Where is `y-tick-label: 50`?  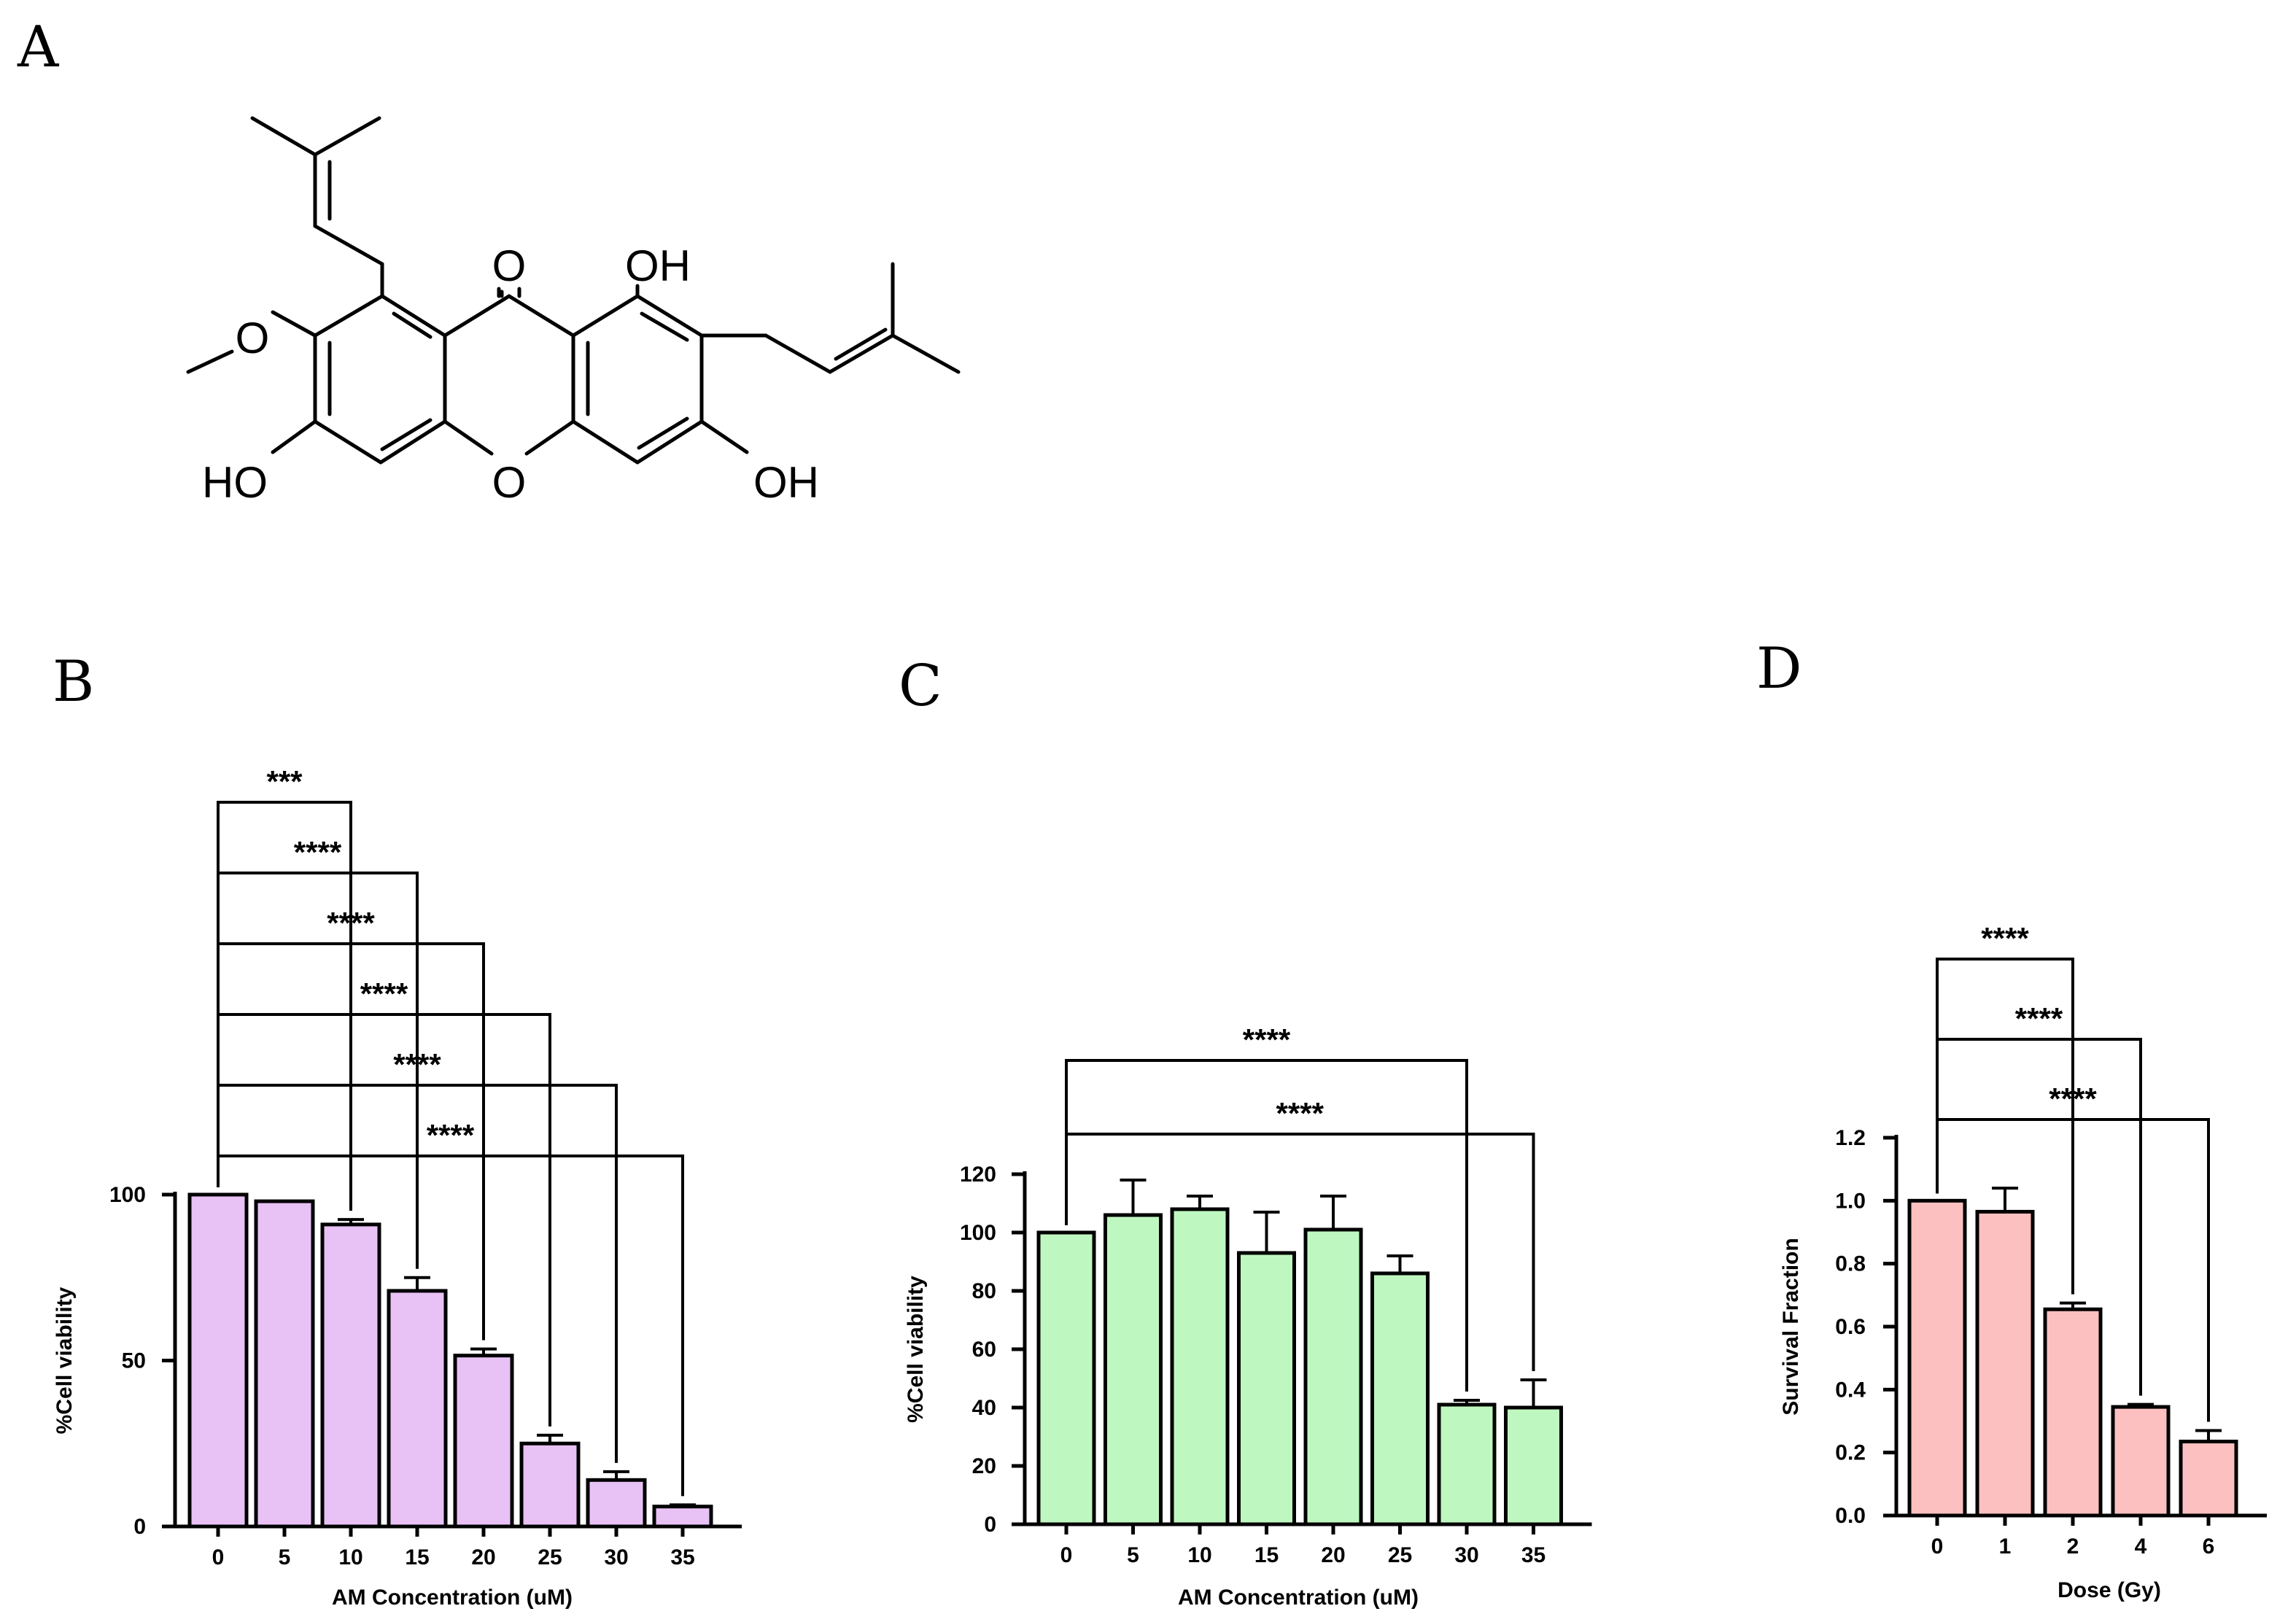 y-tick-label: 50 is located at coordinates (134, 1361).